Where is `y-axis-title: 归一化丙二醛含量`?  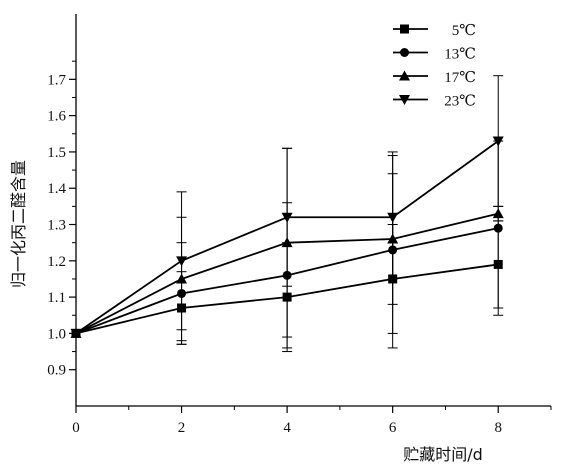 y-axis-title: 归一化丙二醛含量 is located at coordinates (18, 224).